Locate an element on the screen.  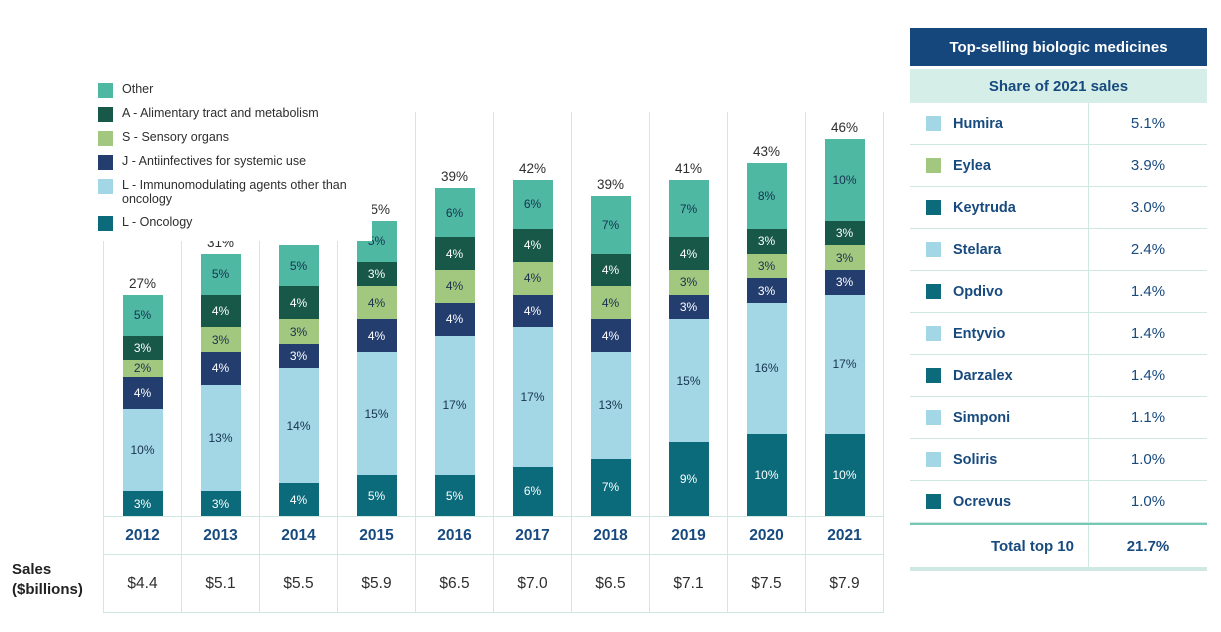
table-footer-value: 21.7% is located at coordinates (1147, 546).